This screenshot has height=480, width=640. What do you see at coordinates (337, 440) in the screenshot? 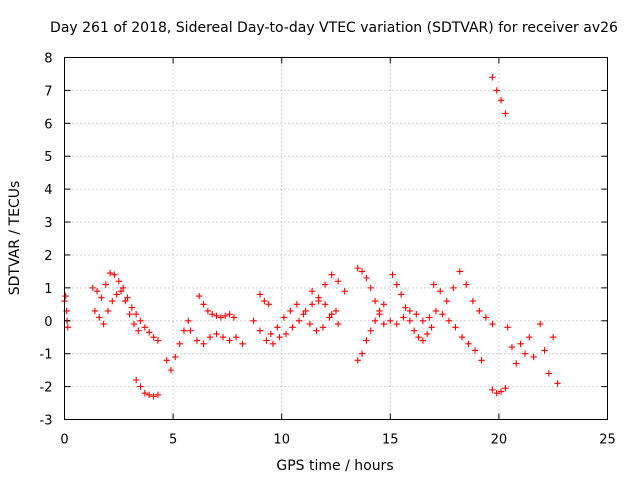
I see `x-tick-labels: 0 5 10 15 20 25` at bounding box center [337, 440].